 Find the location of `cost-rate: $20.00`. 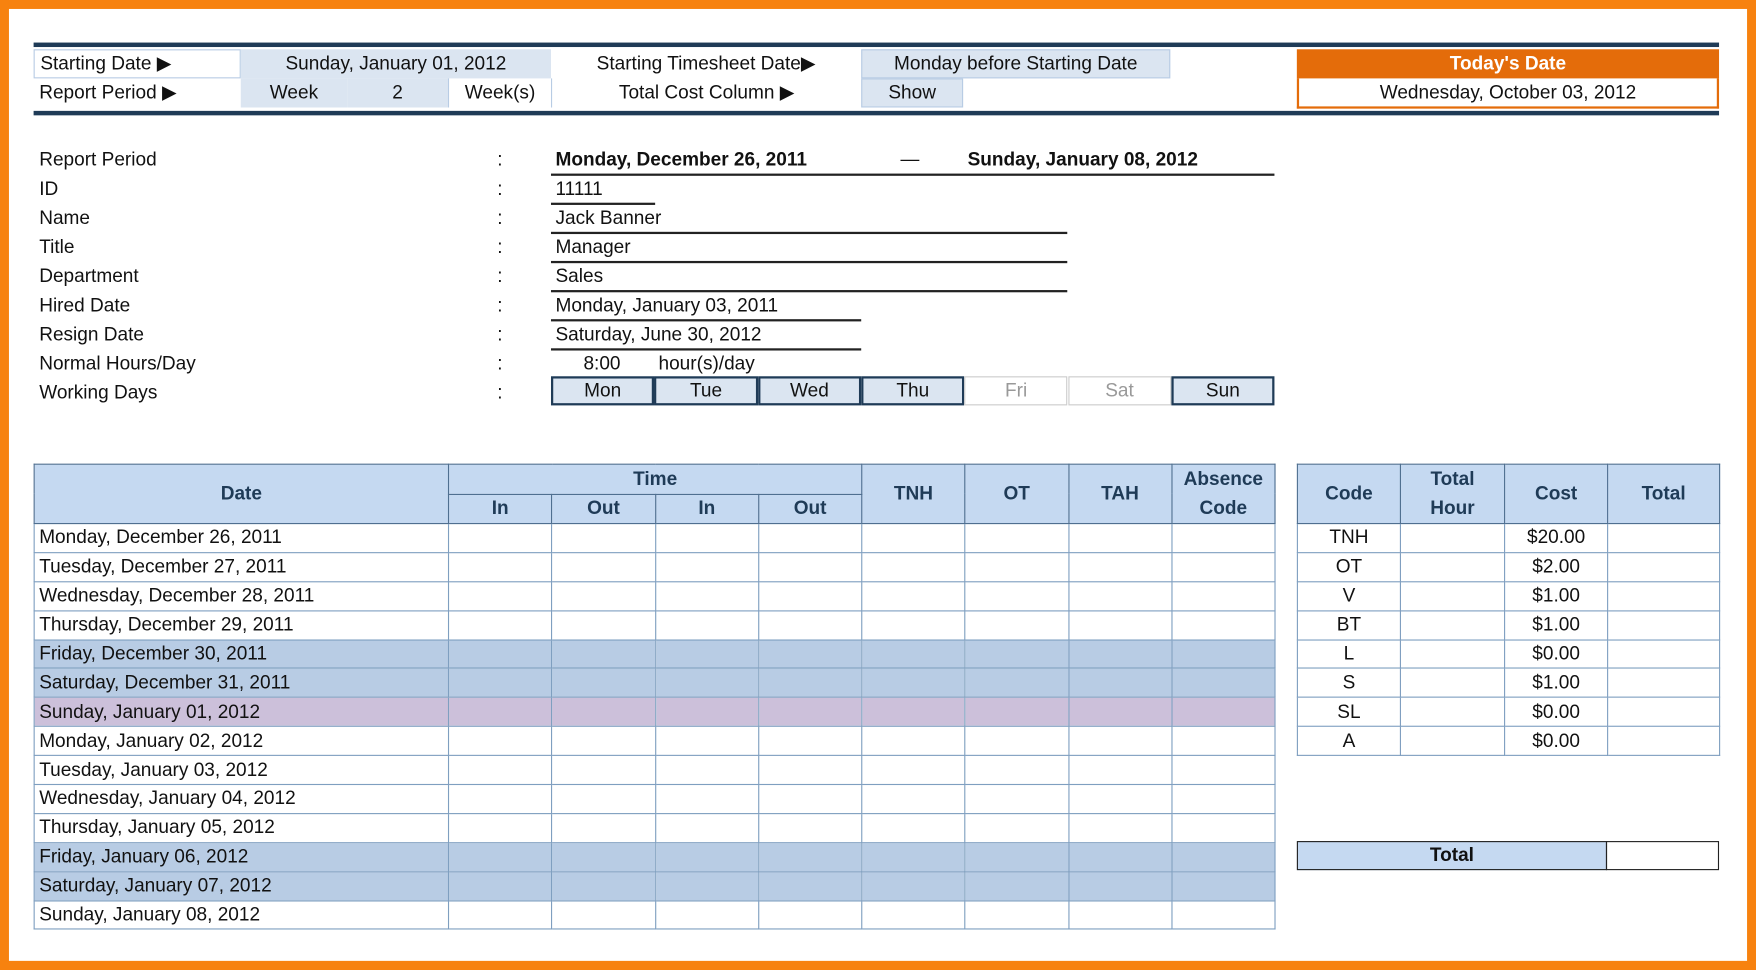

cost-rate: $20.00 is located at coordinates (1556, 538).